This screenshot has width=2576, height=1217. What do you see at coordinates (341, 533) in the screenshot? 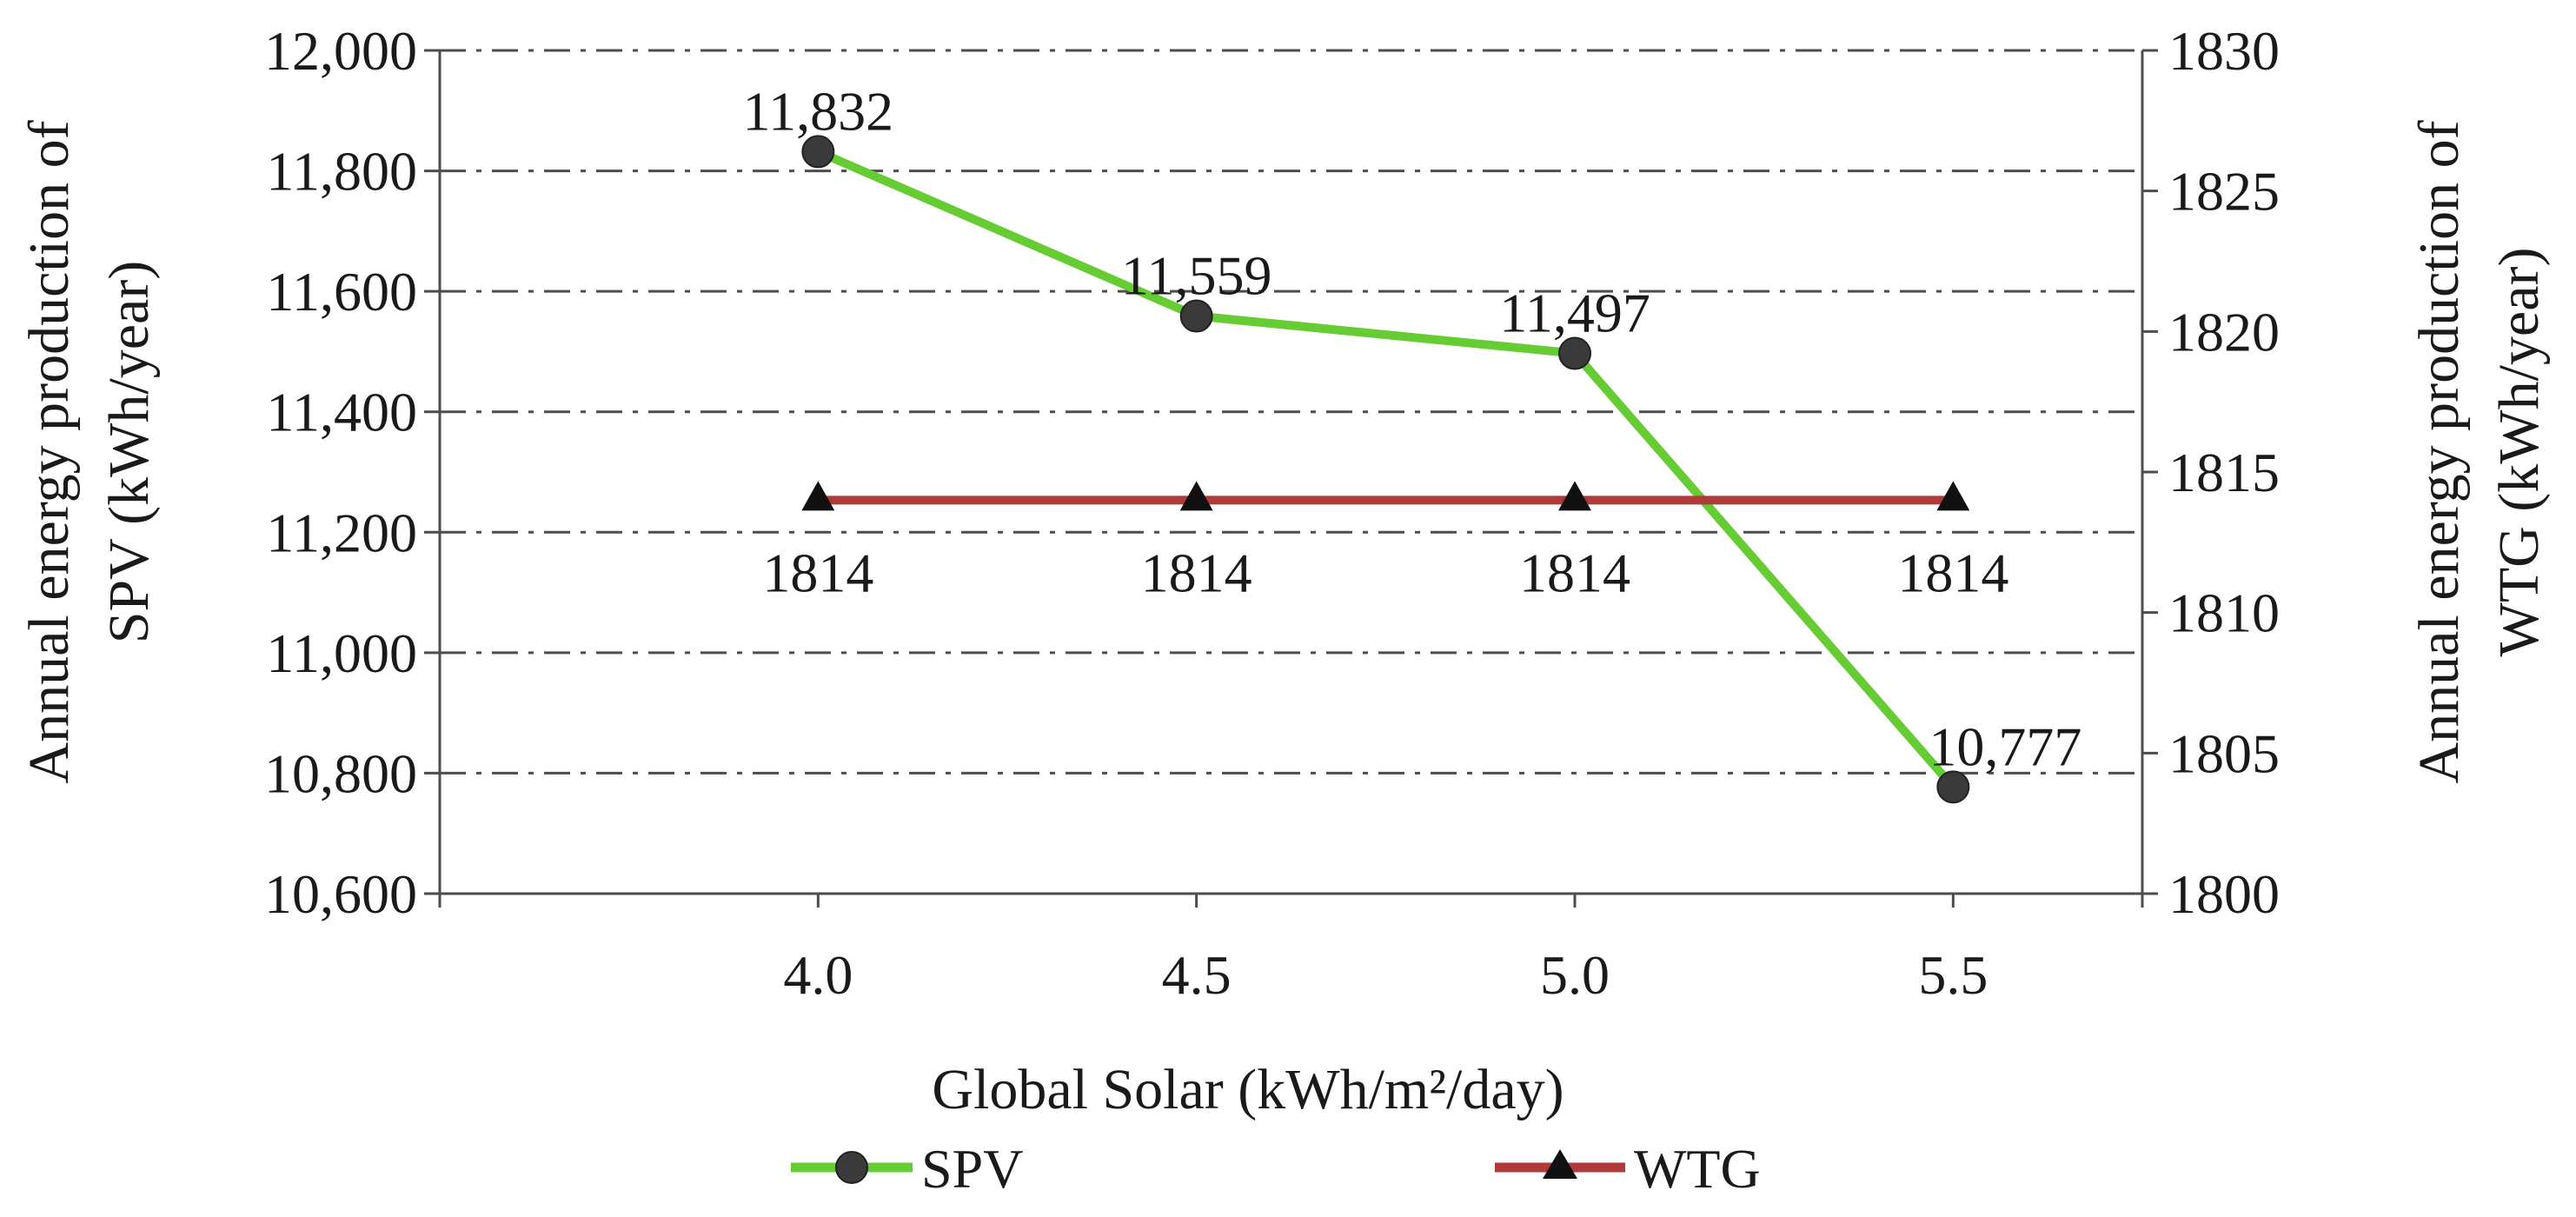
I see `left-tick-label: 11,200` at bounding box center [341, 533].